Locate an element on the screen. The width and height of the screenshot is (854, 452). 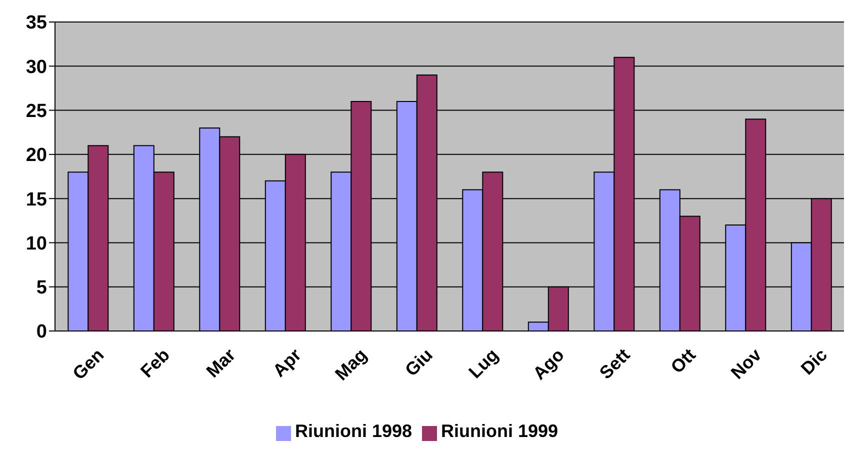
y-tick-label: 20 is located at coordinates (36, 155).